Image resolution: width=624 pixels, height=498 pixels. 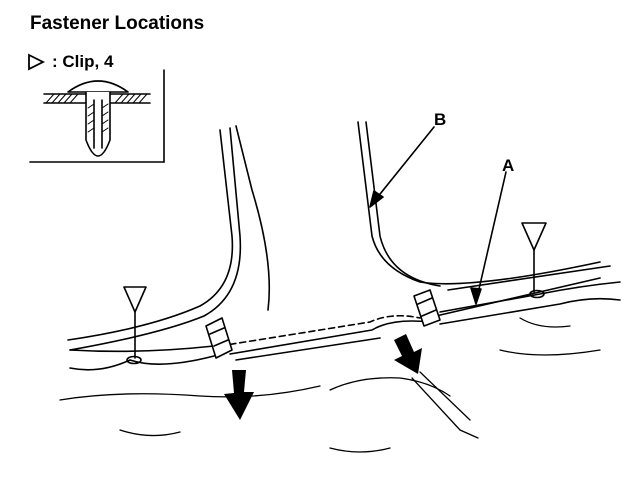 I want to click on removal-arrow-right, so click(x=408, y=354).